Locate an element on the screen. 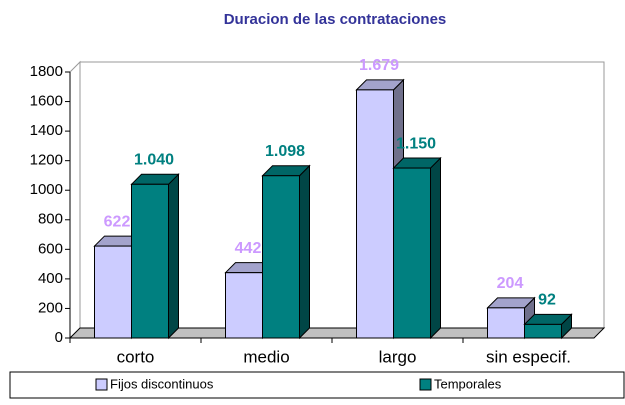  value-label: 1.098 is located at coordinates (285, 151).